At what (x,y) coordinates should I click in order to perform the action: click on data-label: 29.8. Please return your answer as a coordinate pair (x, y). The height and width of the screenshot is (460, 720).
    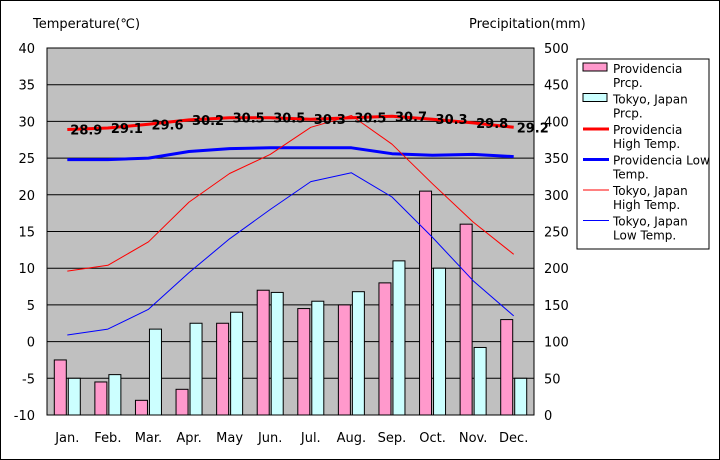
    Looking at the image, I should click on (492, 124).